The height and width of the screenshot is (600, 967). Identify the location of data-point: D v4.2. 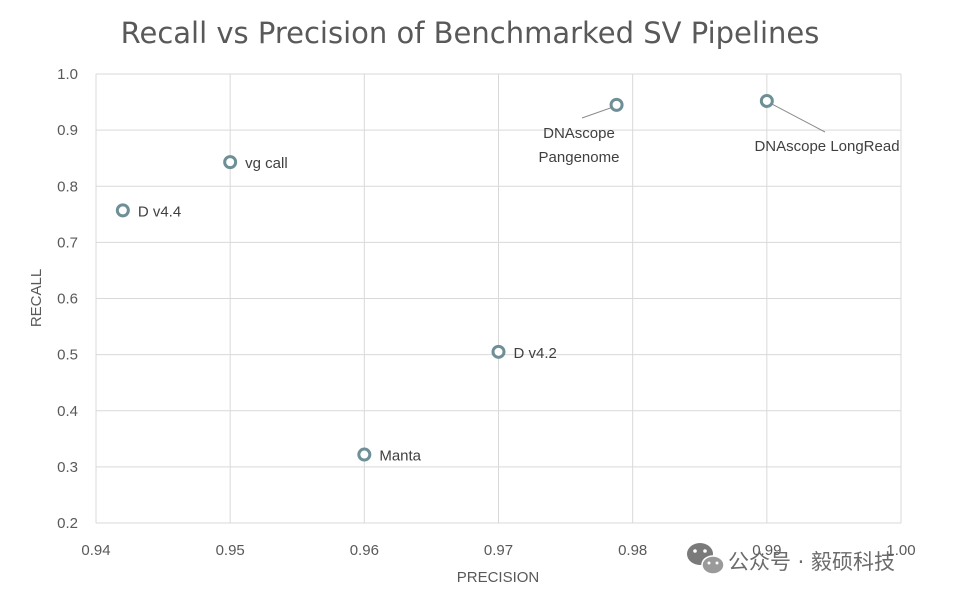
(524, 353).